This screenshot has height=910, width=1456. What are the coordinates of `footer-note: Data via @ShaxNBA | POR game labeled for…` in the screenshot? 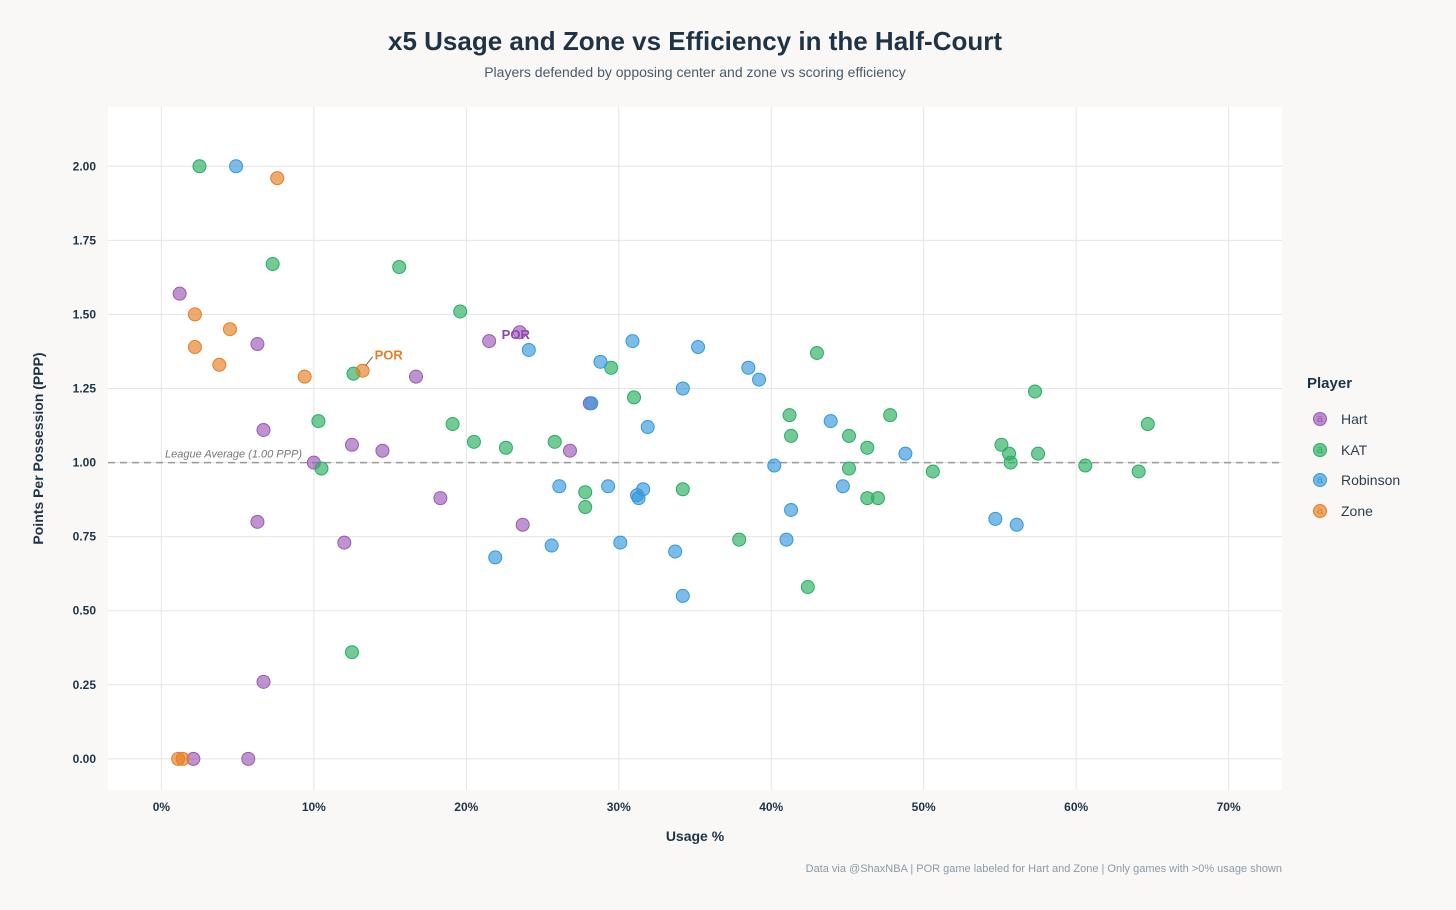 It's located at (1043, 869).